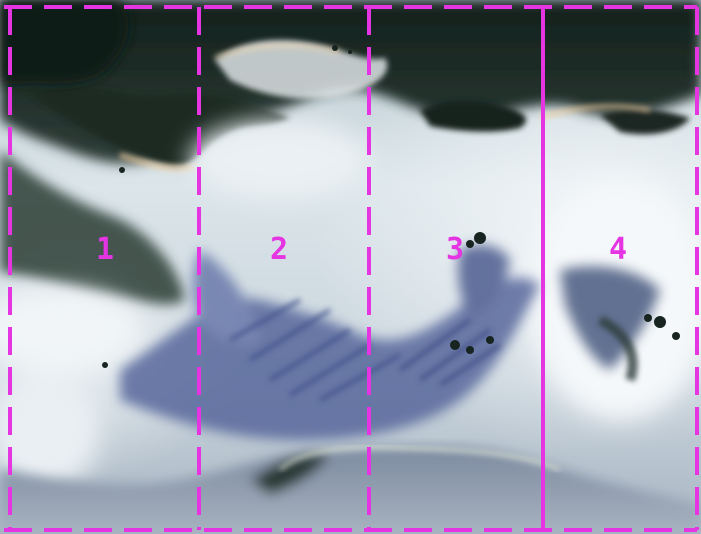  Describe the element at coordinates (455, 249) in the screenshot. I see `panel-label-3: 3` at that location.